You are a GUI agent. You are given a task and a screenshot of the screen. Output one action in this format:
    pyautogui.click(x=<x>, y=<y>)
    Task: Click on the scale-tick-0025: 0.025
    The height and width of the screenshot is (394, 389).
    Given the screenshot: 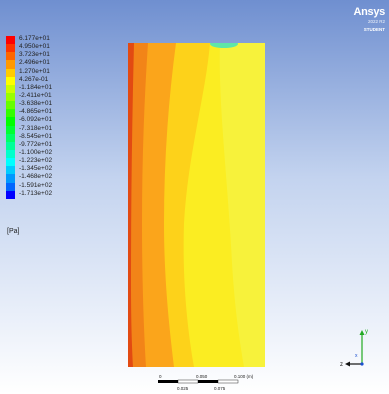 What is the action you would take?
    pyautogui.click(x=183, y=388)
    